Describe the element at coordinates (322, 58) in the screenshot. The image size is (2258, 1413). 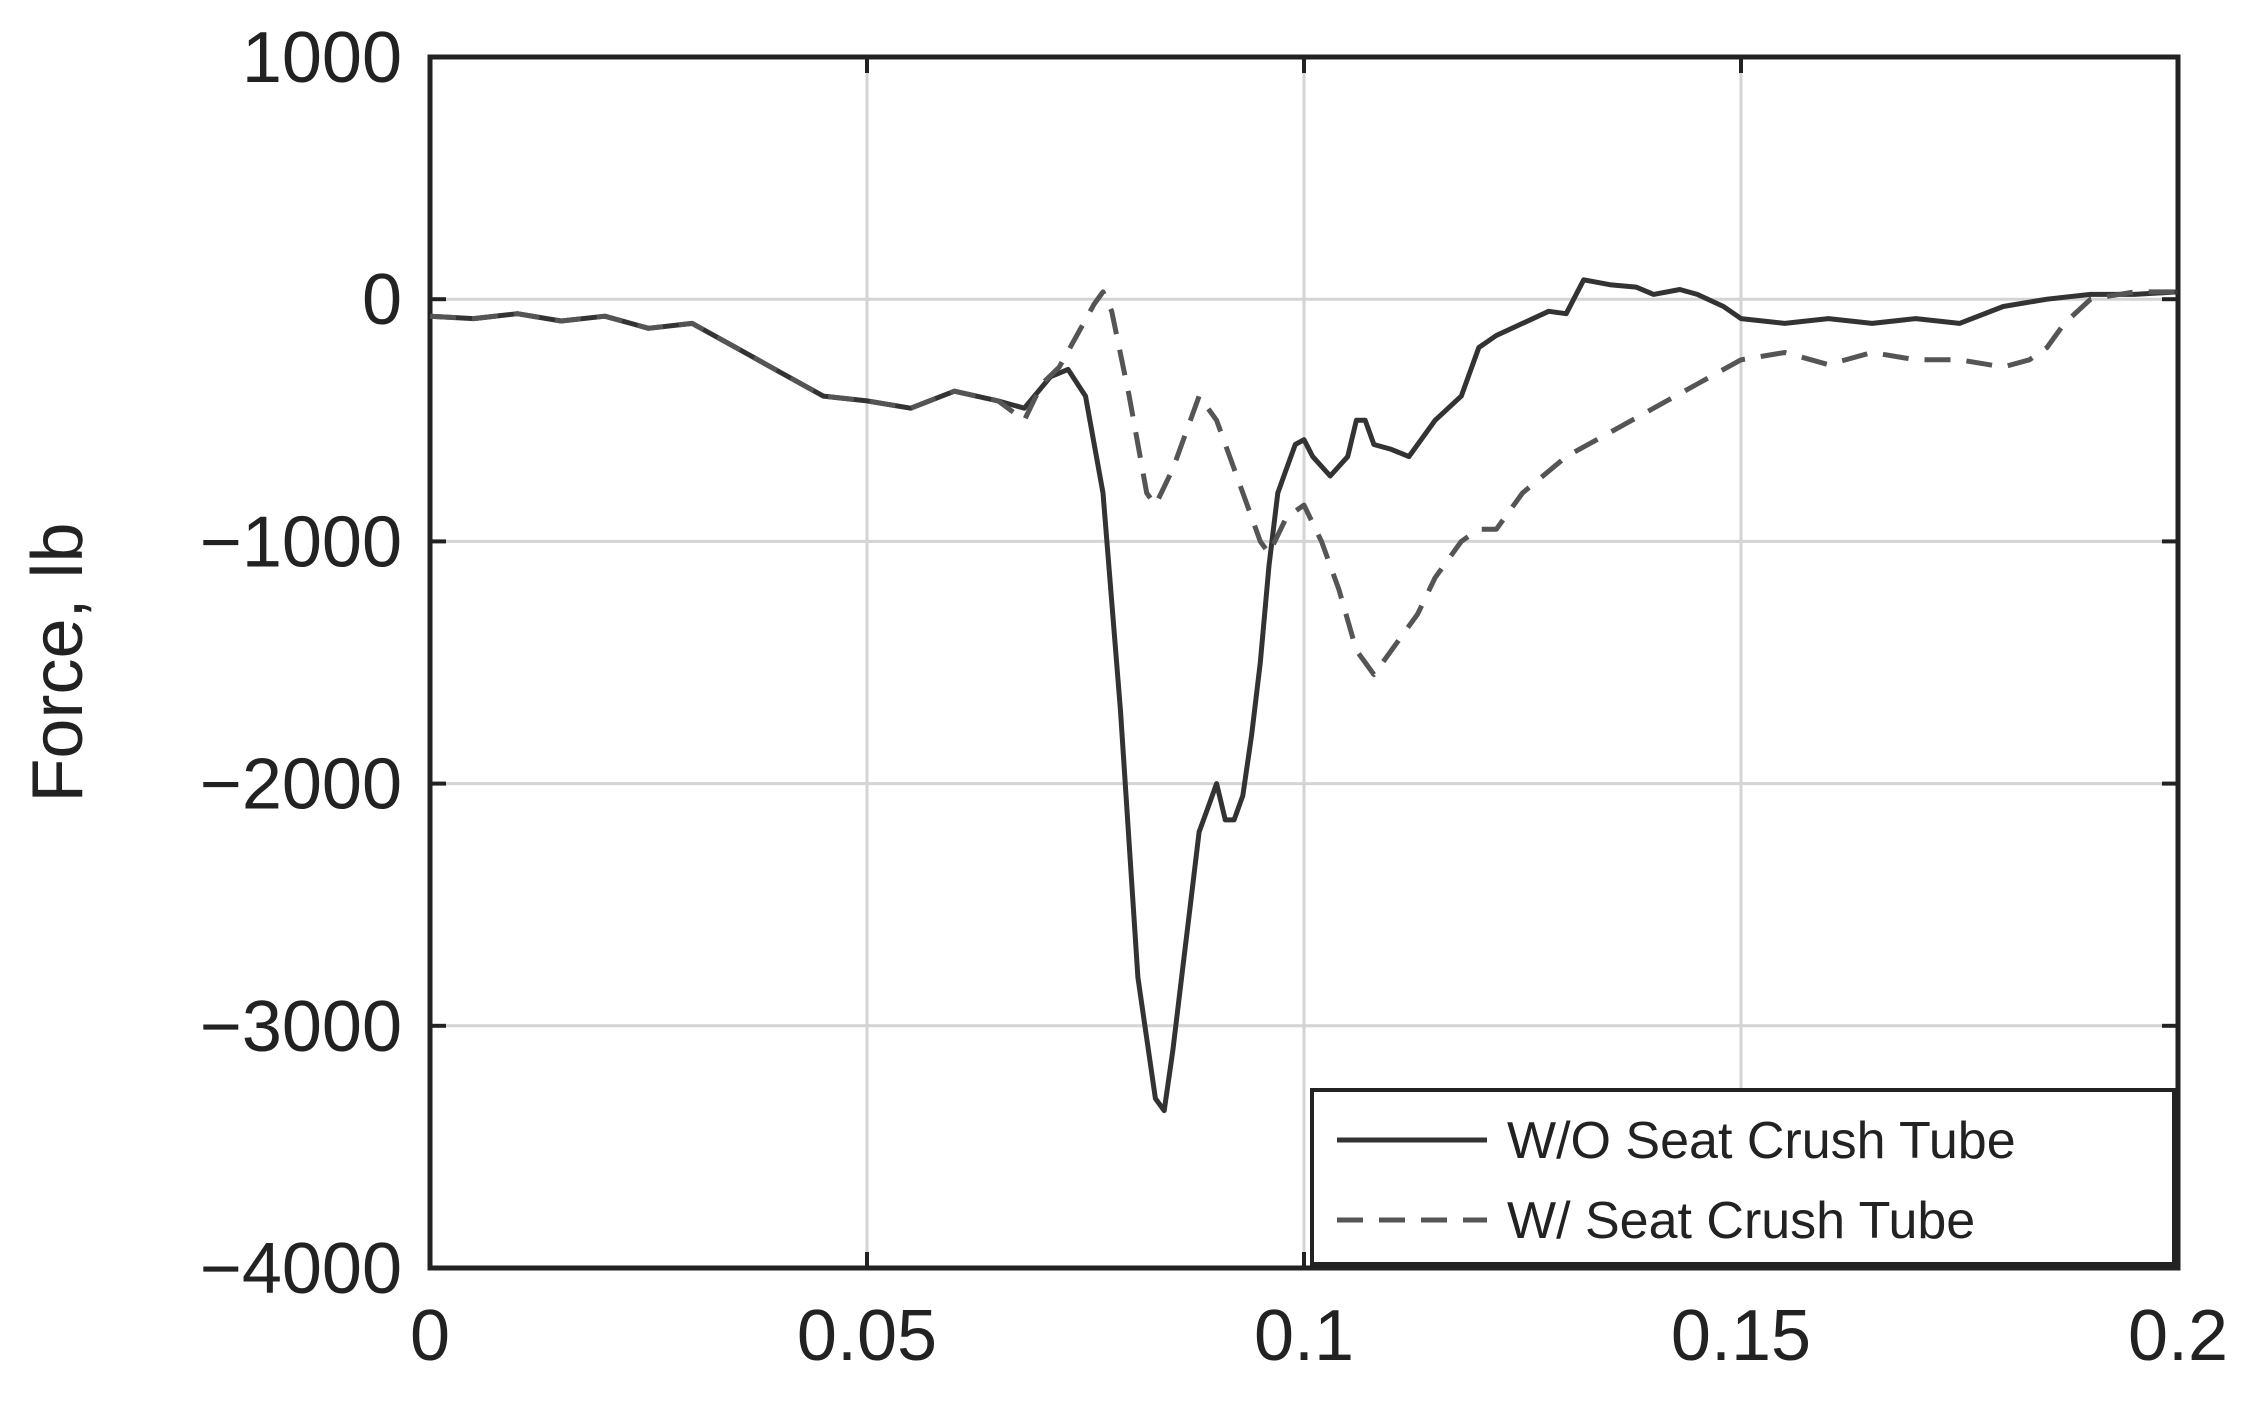
I see `y-tick-label: 1000` at that location.